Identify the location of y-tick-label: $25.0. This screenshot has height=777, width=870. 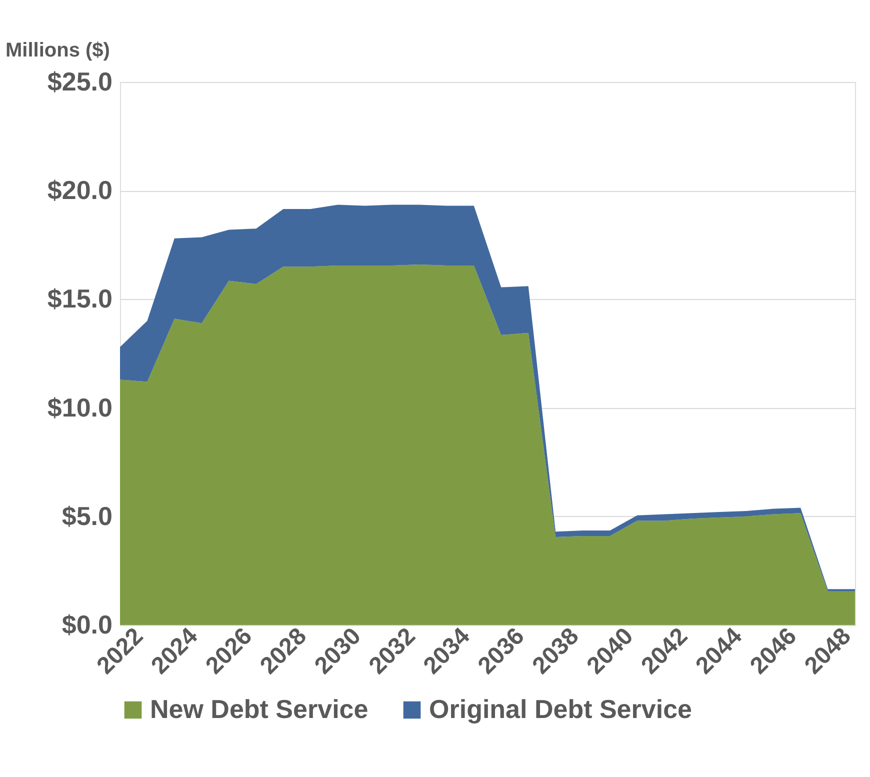
(79, 81).